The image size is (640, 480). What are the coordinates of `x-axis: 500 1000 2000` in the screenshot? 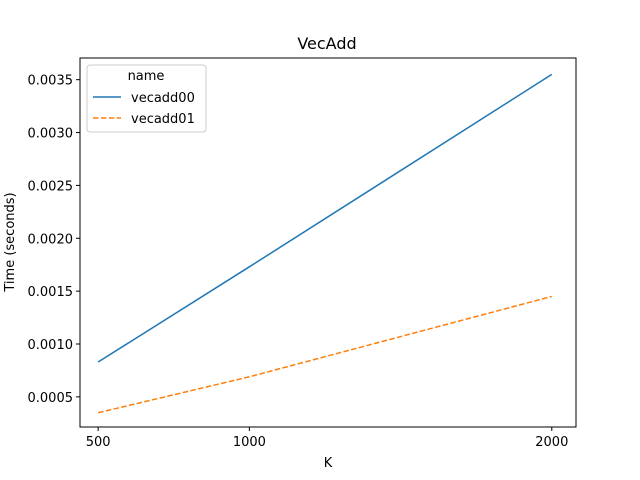 It's located at (327, 438).